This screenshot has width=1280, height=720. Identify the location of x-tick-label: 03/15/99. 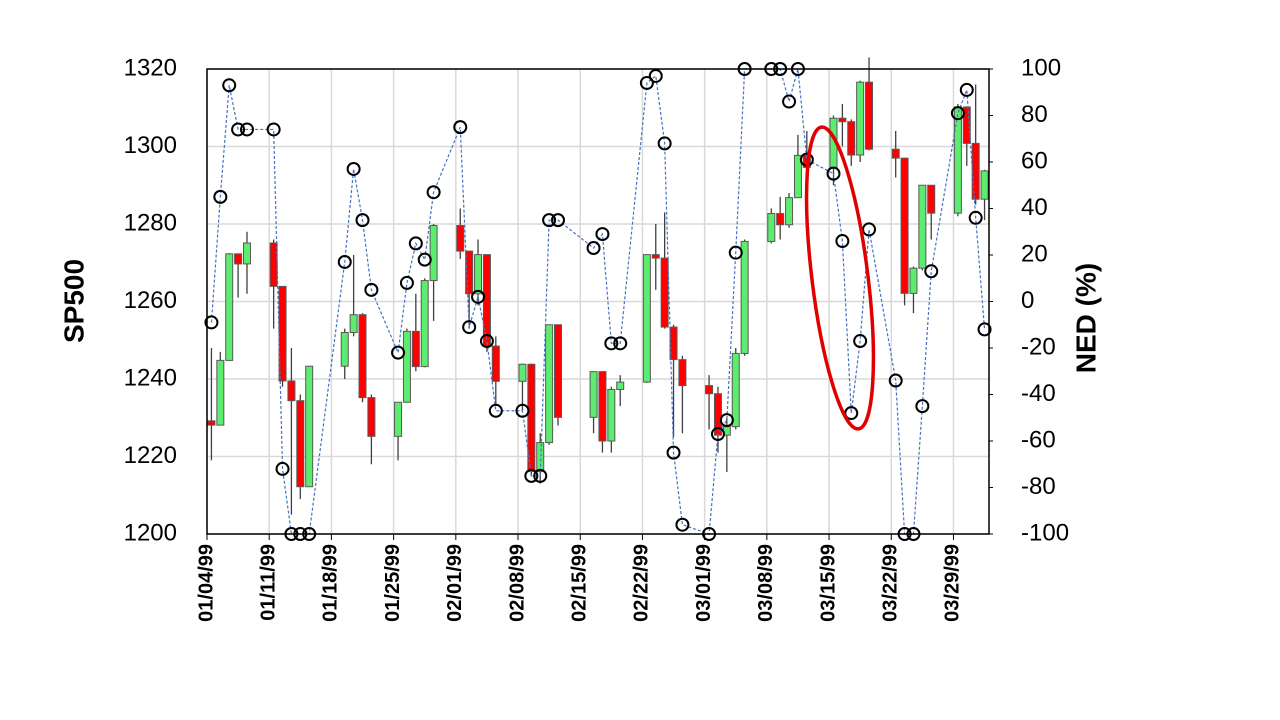
(828, 583).